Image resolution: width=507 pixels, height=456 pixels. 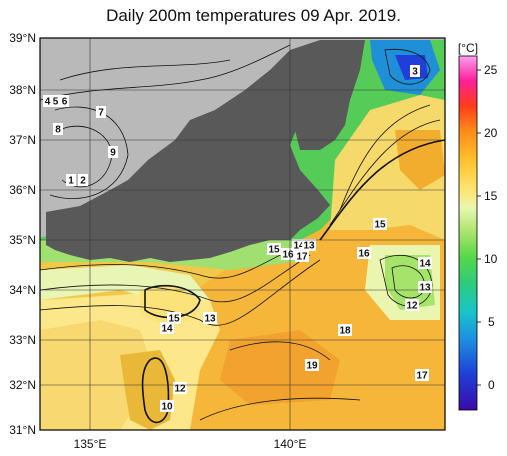 I want to click on svg-text: 10, so click(x=167, y=407).